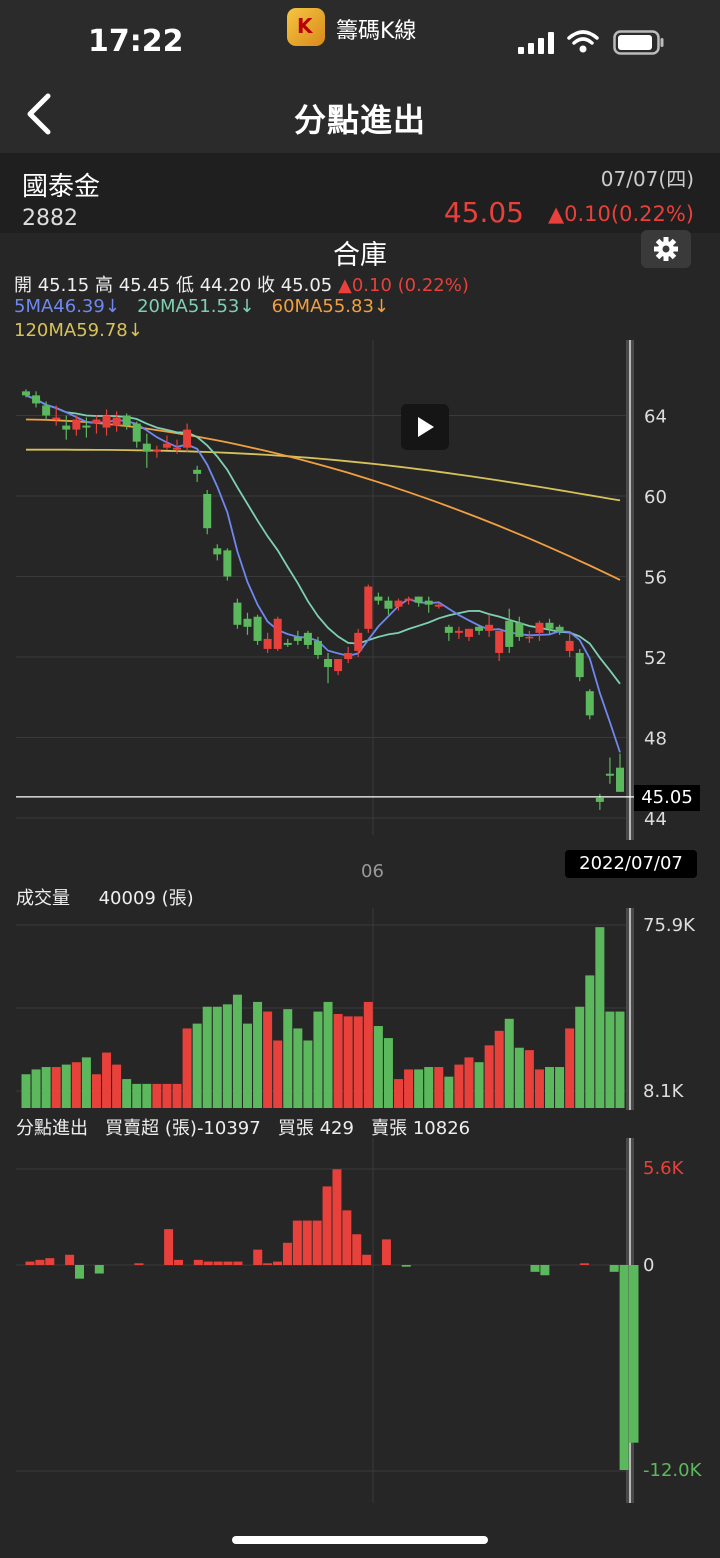 The width and height of the screenshot is (720, 1558). What do you see at coordinates (52, 1128) in the screenshot?
I see `branch-label: 分點進出` at bounding box center [52, 1128].